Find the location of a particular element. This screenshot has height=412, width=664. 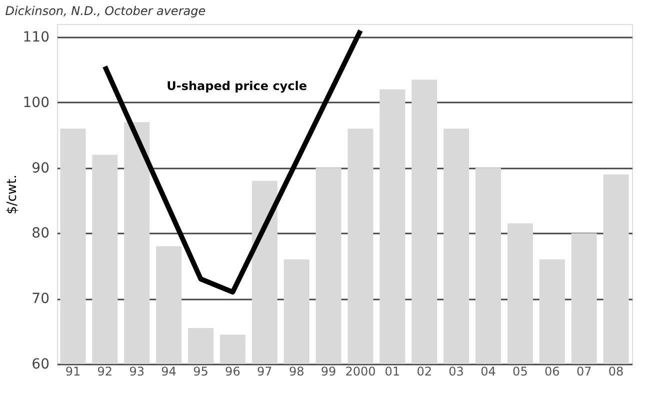

x-tick-label: 94 is located at coordinates (168, 371).